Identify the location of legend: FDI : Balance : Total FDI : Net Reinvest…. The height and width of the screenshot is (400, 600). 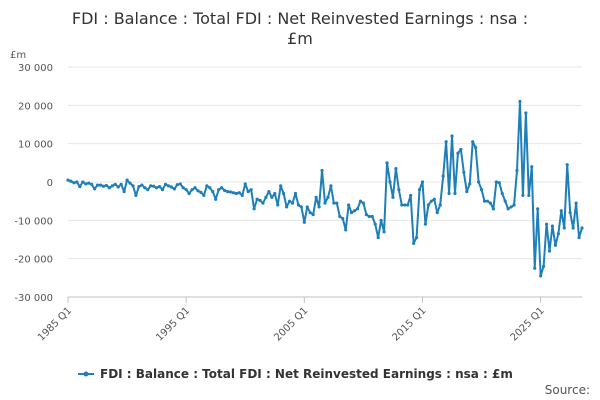
(295, 374).